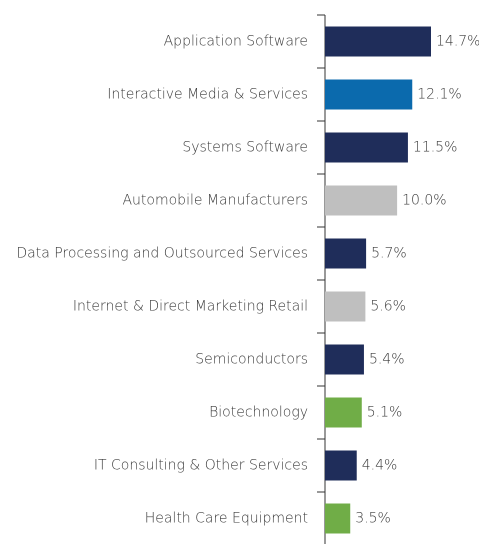  What do you see at coordinates (162, 254) in the screenshot?
I see `category-label: Data Processing and Outsourced Services` at bounding box center [162, 254].